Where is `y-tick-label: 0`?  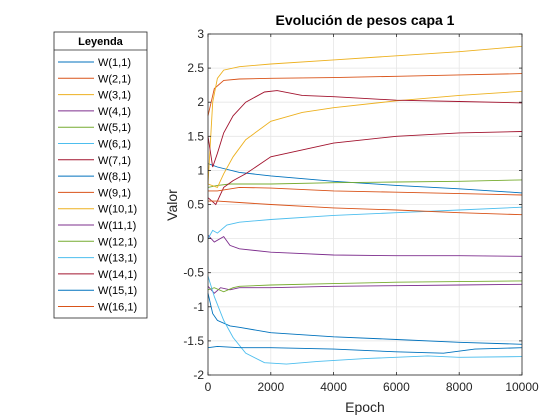
y-tick-label: 0 is located at coordinates (200, 239).